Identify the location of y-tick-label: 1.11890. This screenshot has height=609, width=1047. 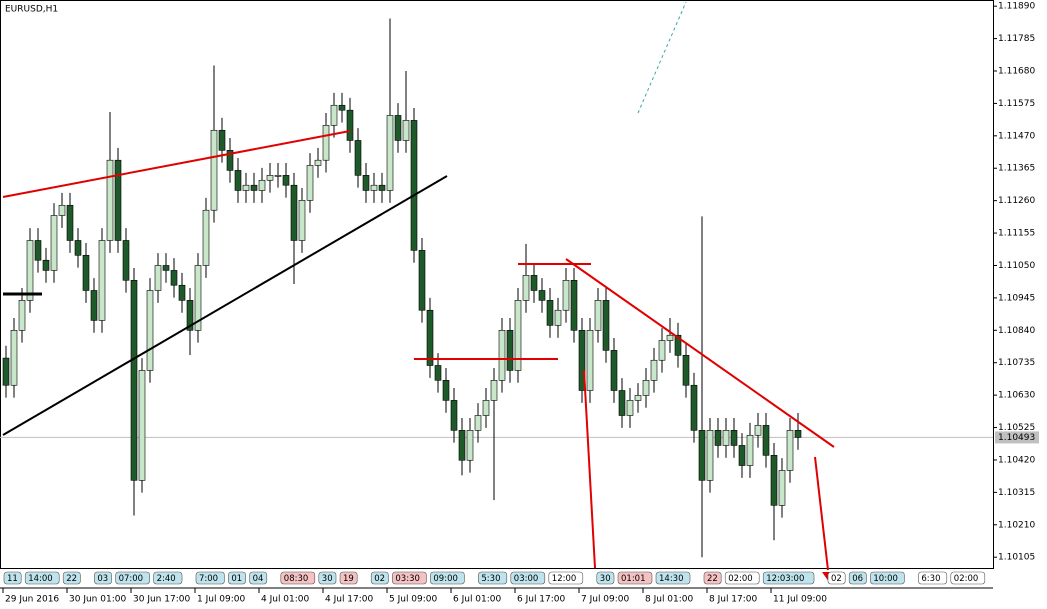
(1016, 7).